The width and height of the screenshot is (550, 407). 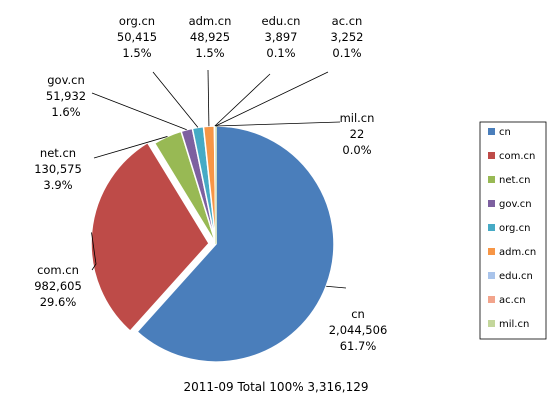 I want to click on legend-swatch-adm-cn, so click(x=491, y=251).